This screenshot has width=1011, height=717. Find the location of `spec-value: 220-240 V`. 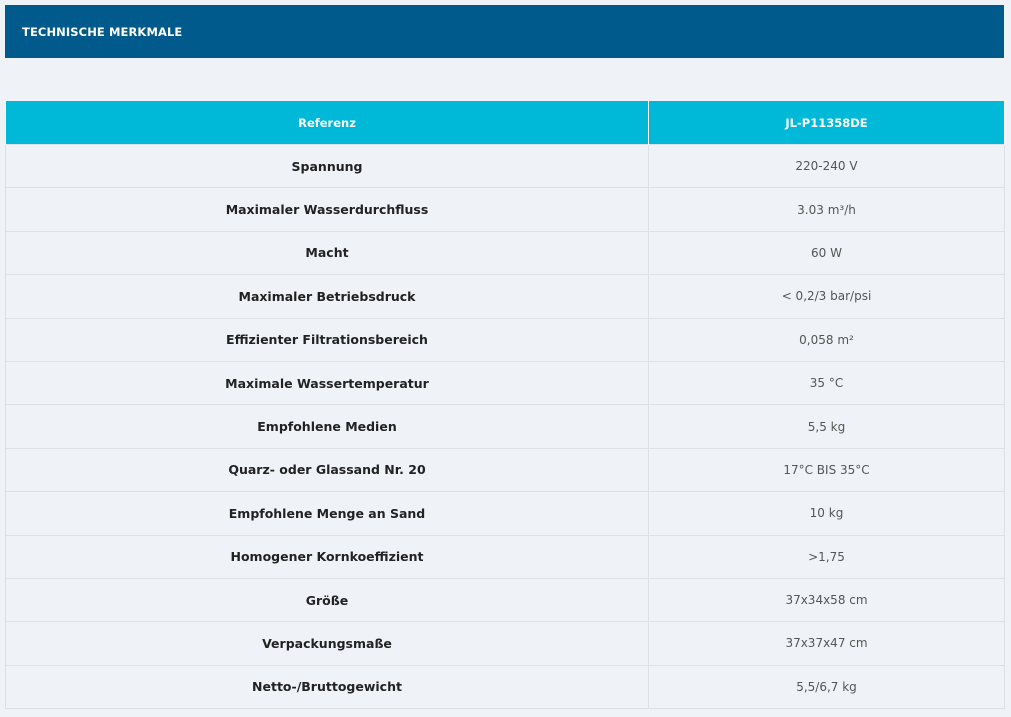

spec-value: 220-240 V is located at coordinates (826, 166).